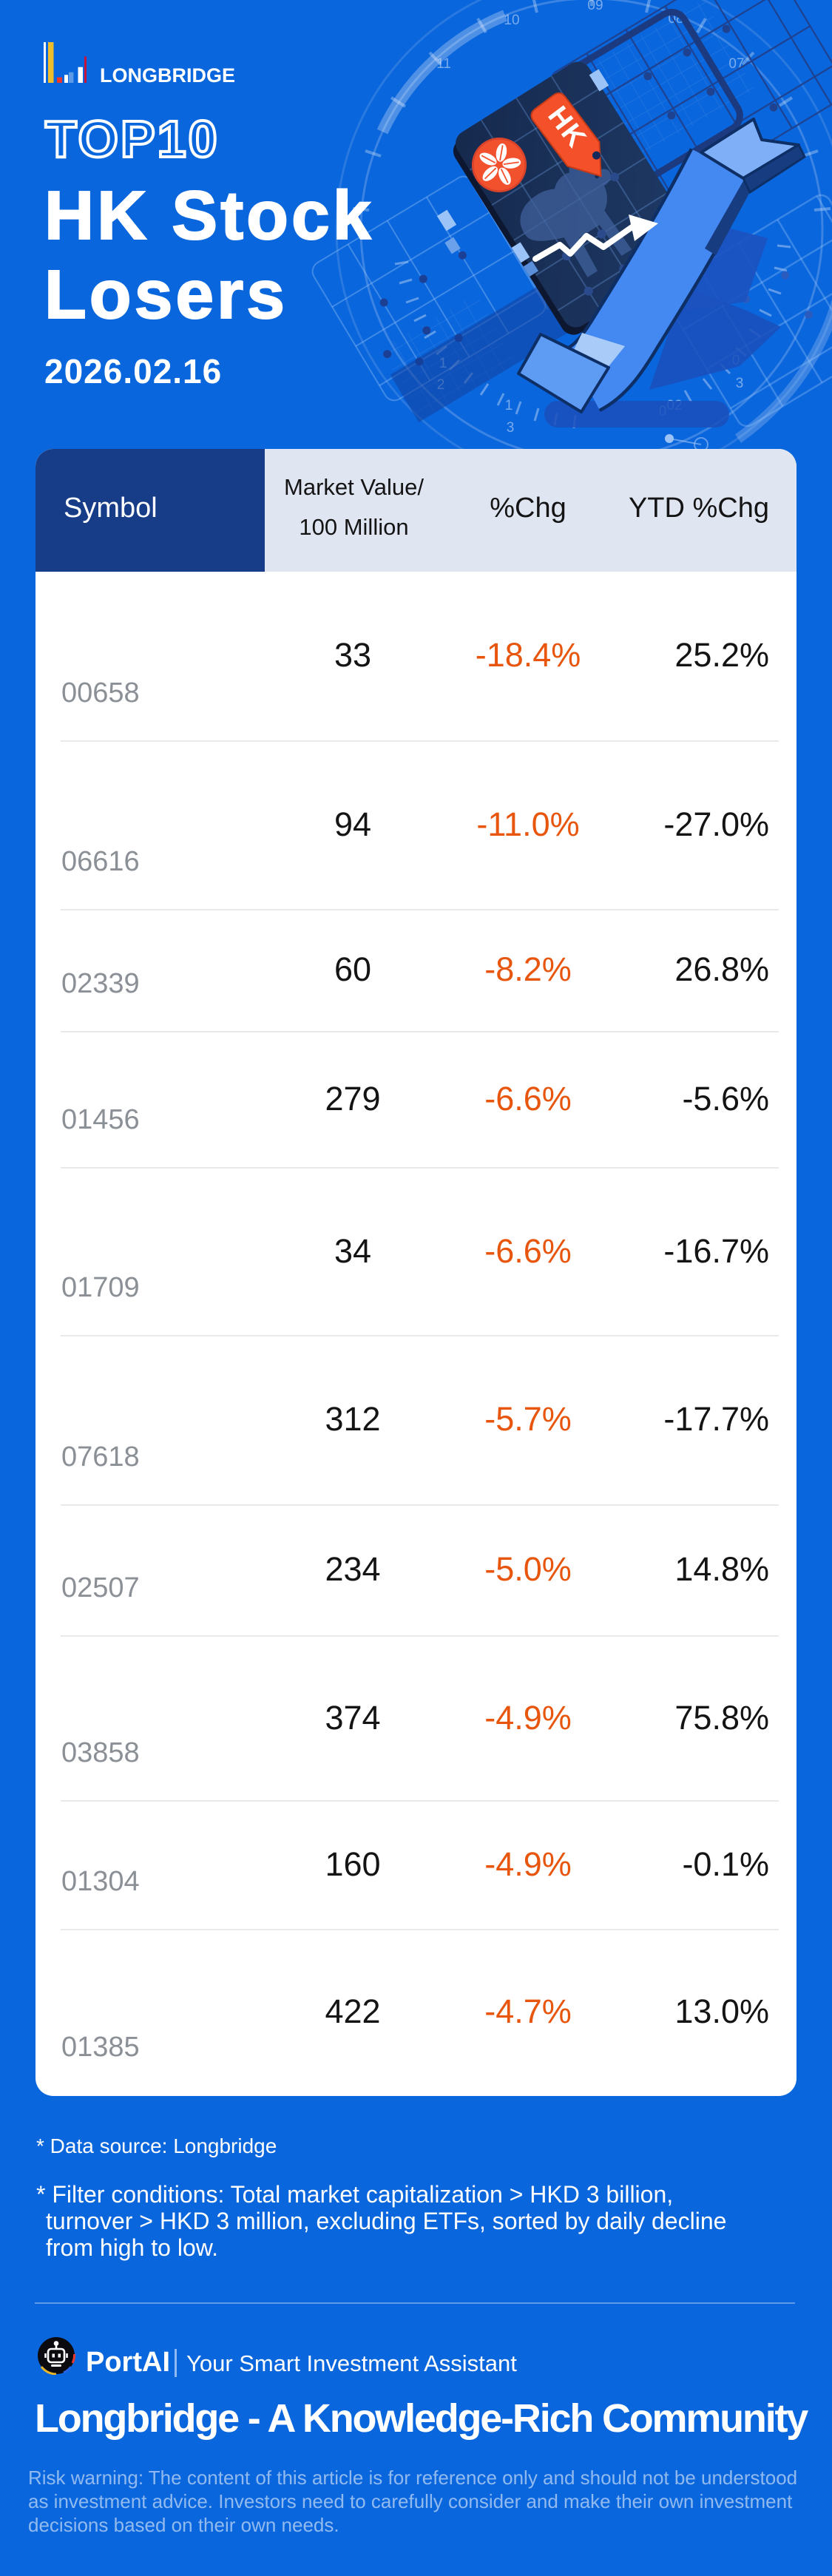 The width and height of the screenshot is (832, 2576). What do you see at coordinates (509, 405) in the screenshot?
I see `svg-text: 1` at bounding box center [509, 405].